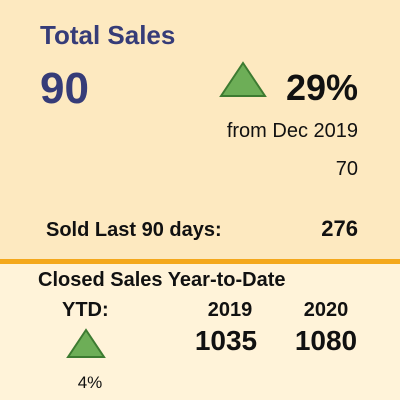  I want to click on ytd-change: 4%, so click(90, 382).